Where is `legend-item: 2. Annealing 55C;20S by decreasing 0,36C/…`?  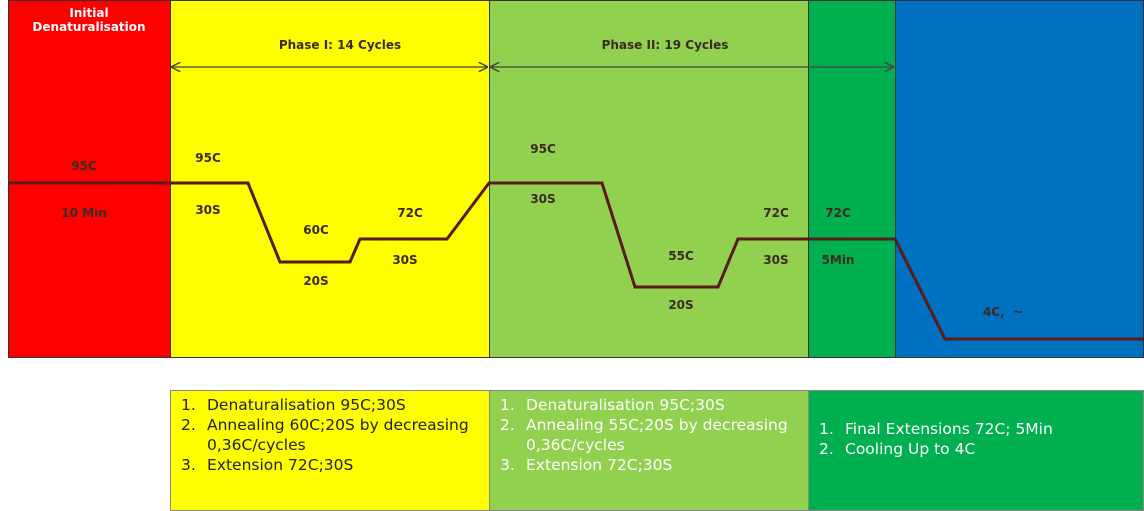
legend-item: 2. Annealing 55C;20S by decreasing 0,36C/… is located at coordinates (654, 435).